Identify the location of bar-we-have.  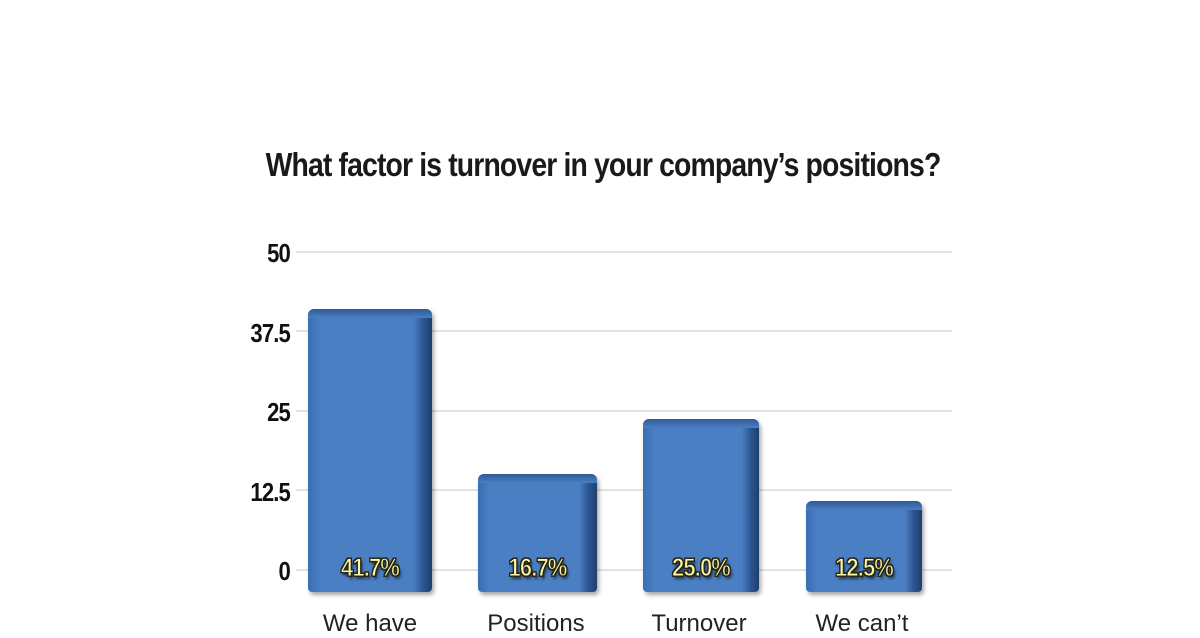
(370, 450).